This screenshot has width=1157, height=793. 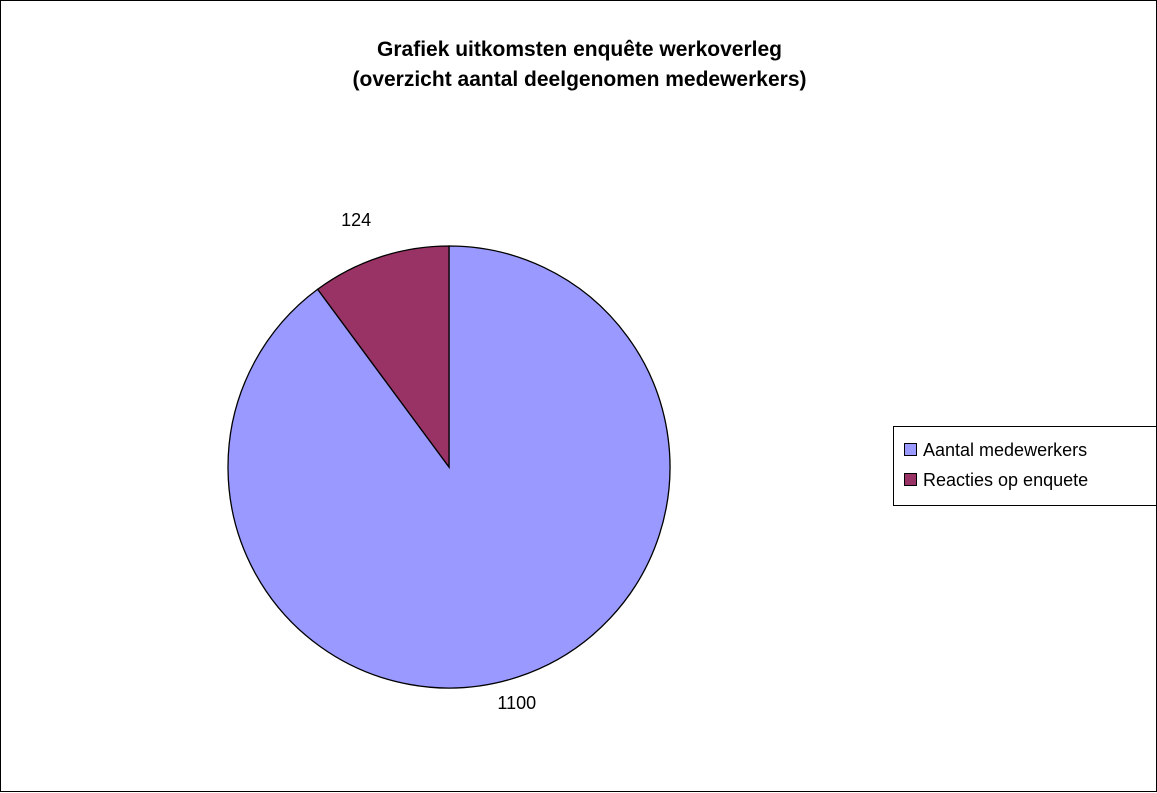 What do you see at coordinates (1005, 450) in the screenshot?
I see `legend-label-aantal-medewerkers: Aantal medewerkers` at bounding box center [1005, 450].